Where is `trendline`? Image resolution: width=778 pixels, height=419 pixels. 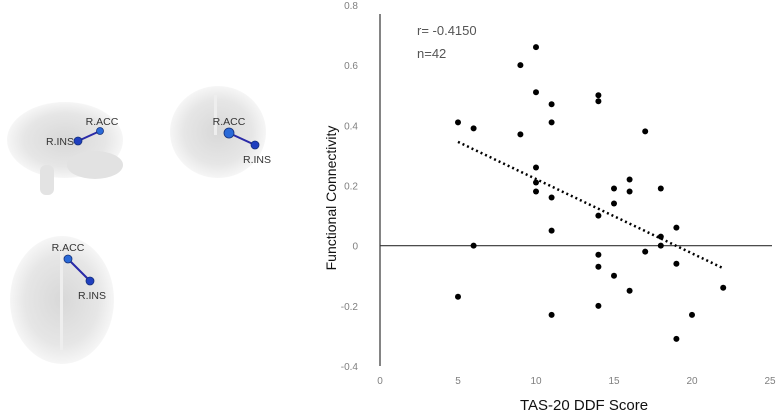 trendline is located at coordinates (590, 205).